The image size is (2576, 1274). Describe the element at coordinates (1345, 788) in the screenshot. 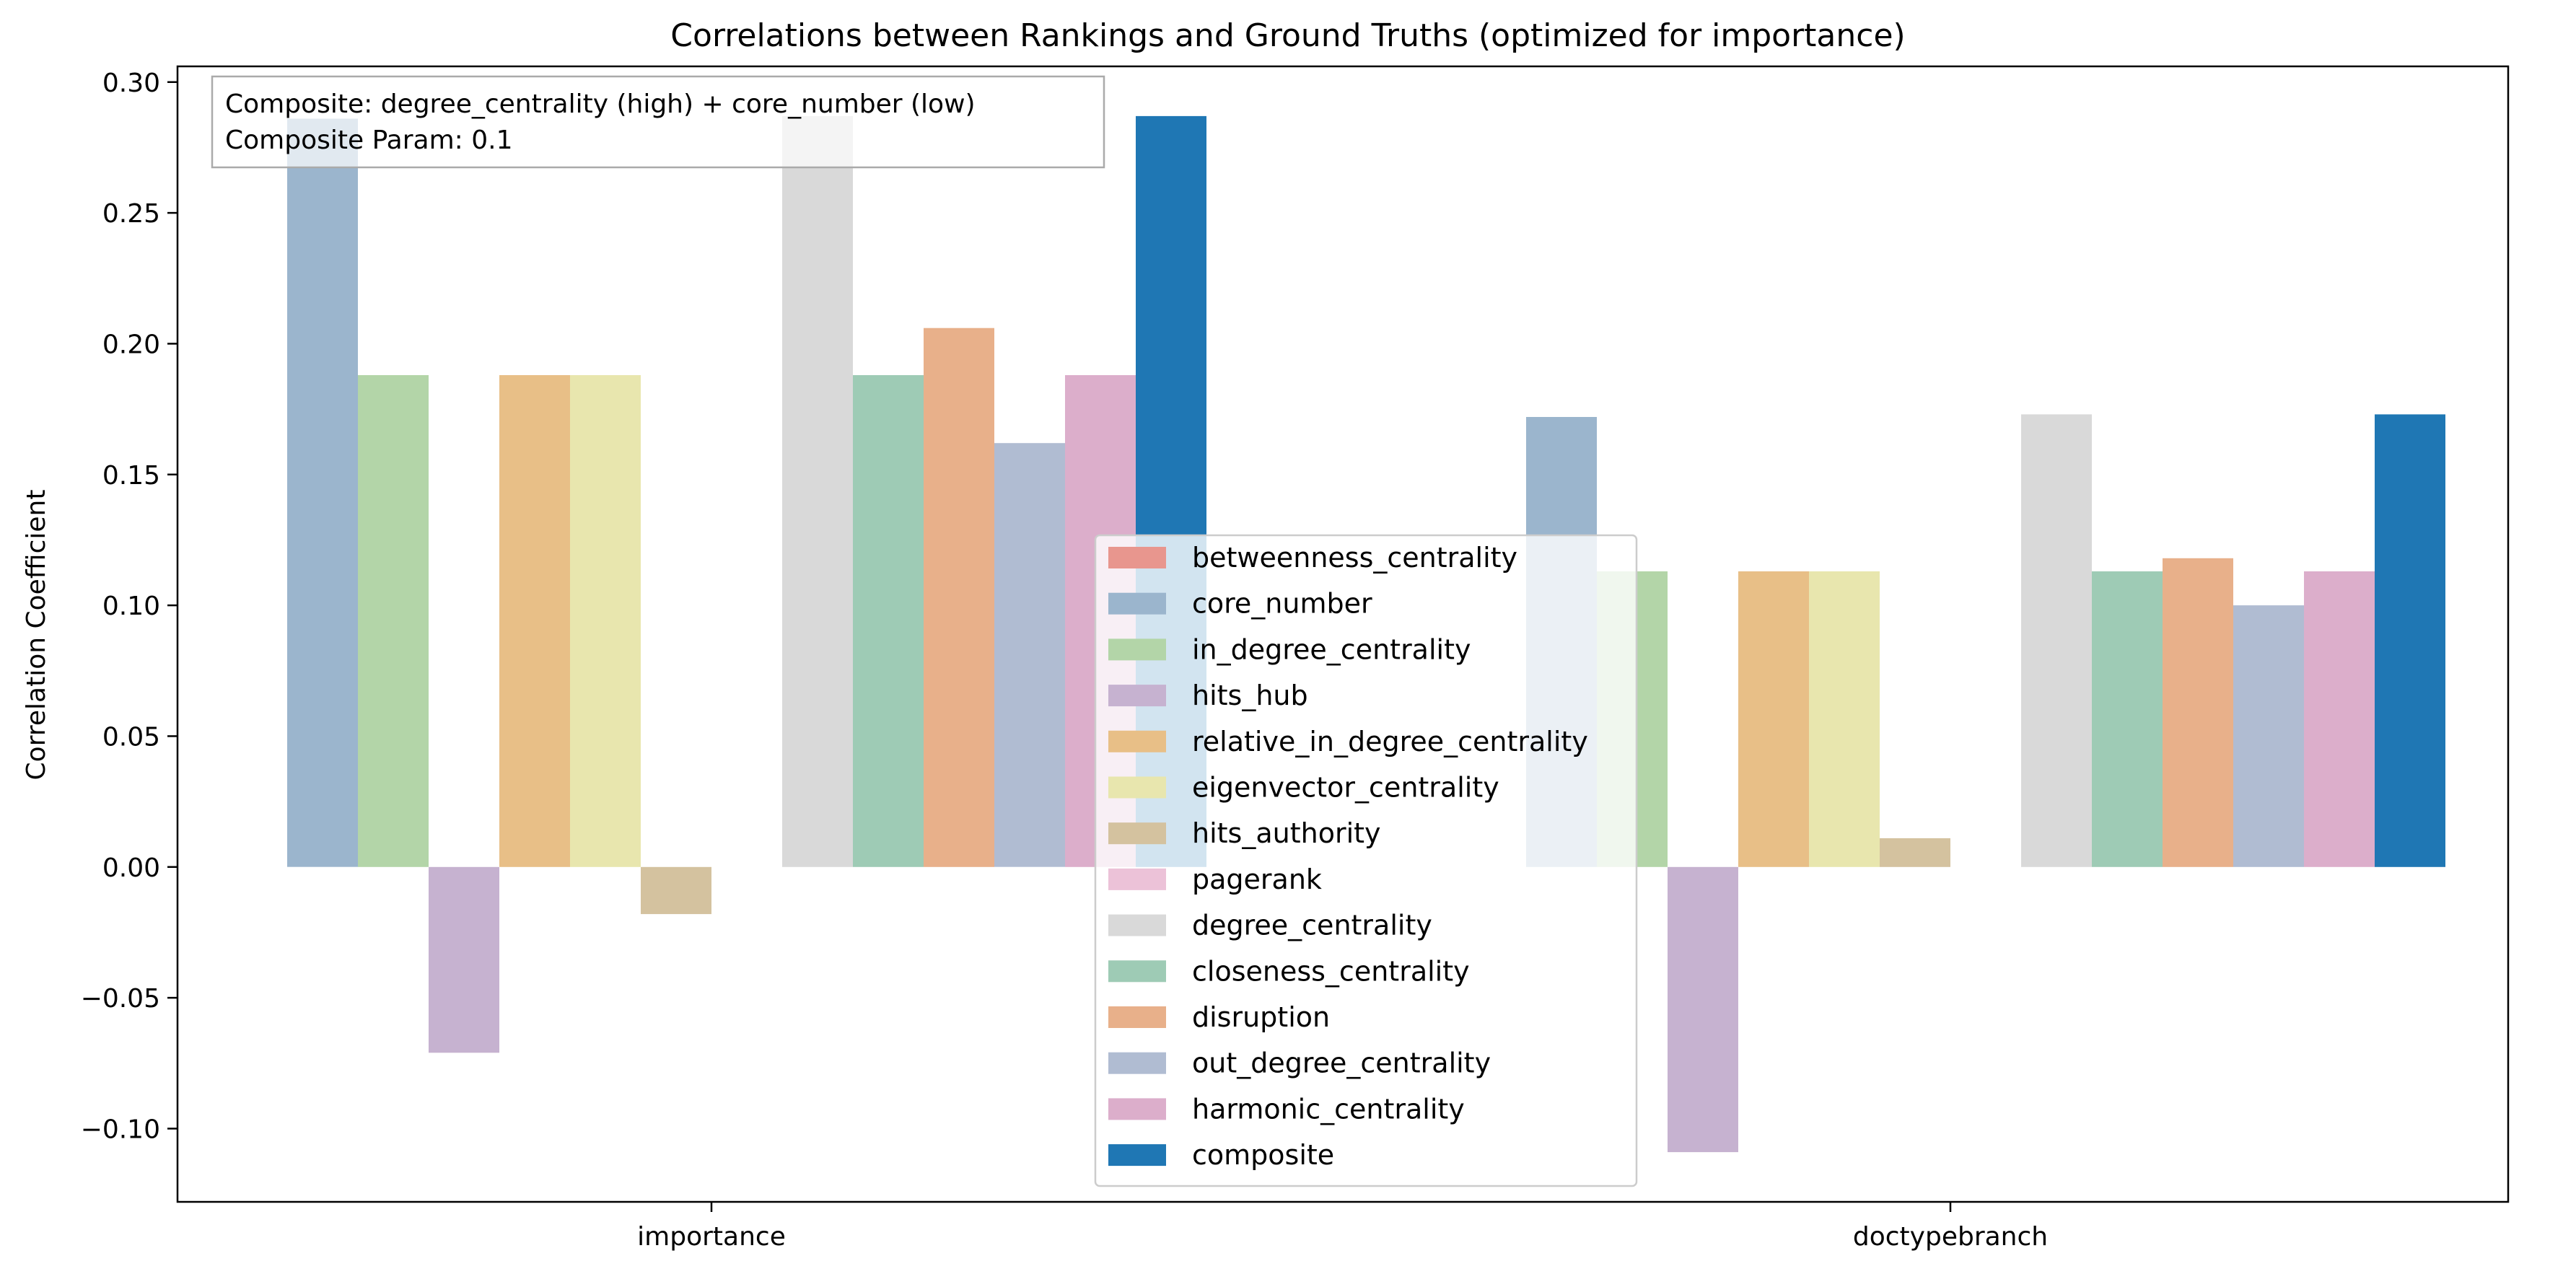

I see `legend-label-eigenvector_centrality: eigenvector_centrality` at that location.